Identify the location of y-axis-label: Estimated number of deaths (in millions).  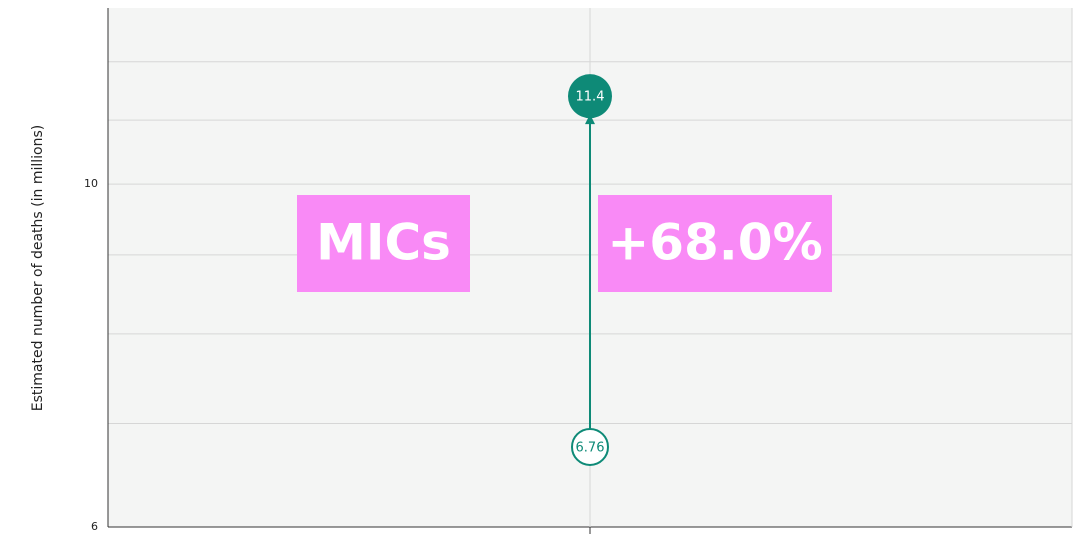
(38, 268).